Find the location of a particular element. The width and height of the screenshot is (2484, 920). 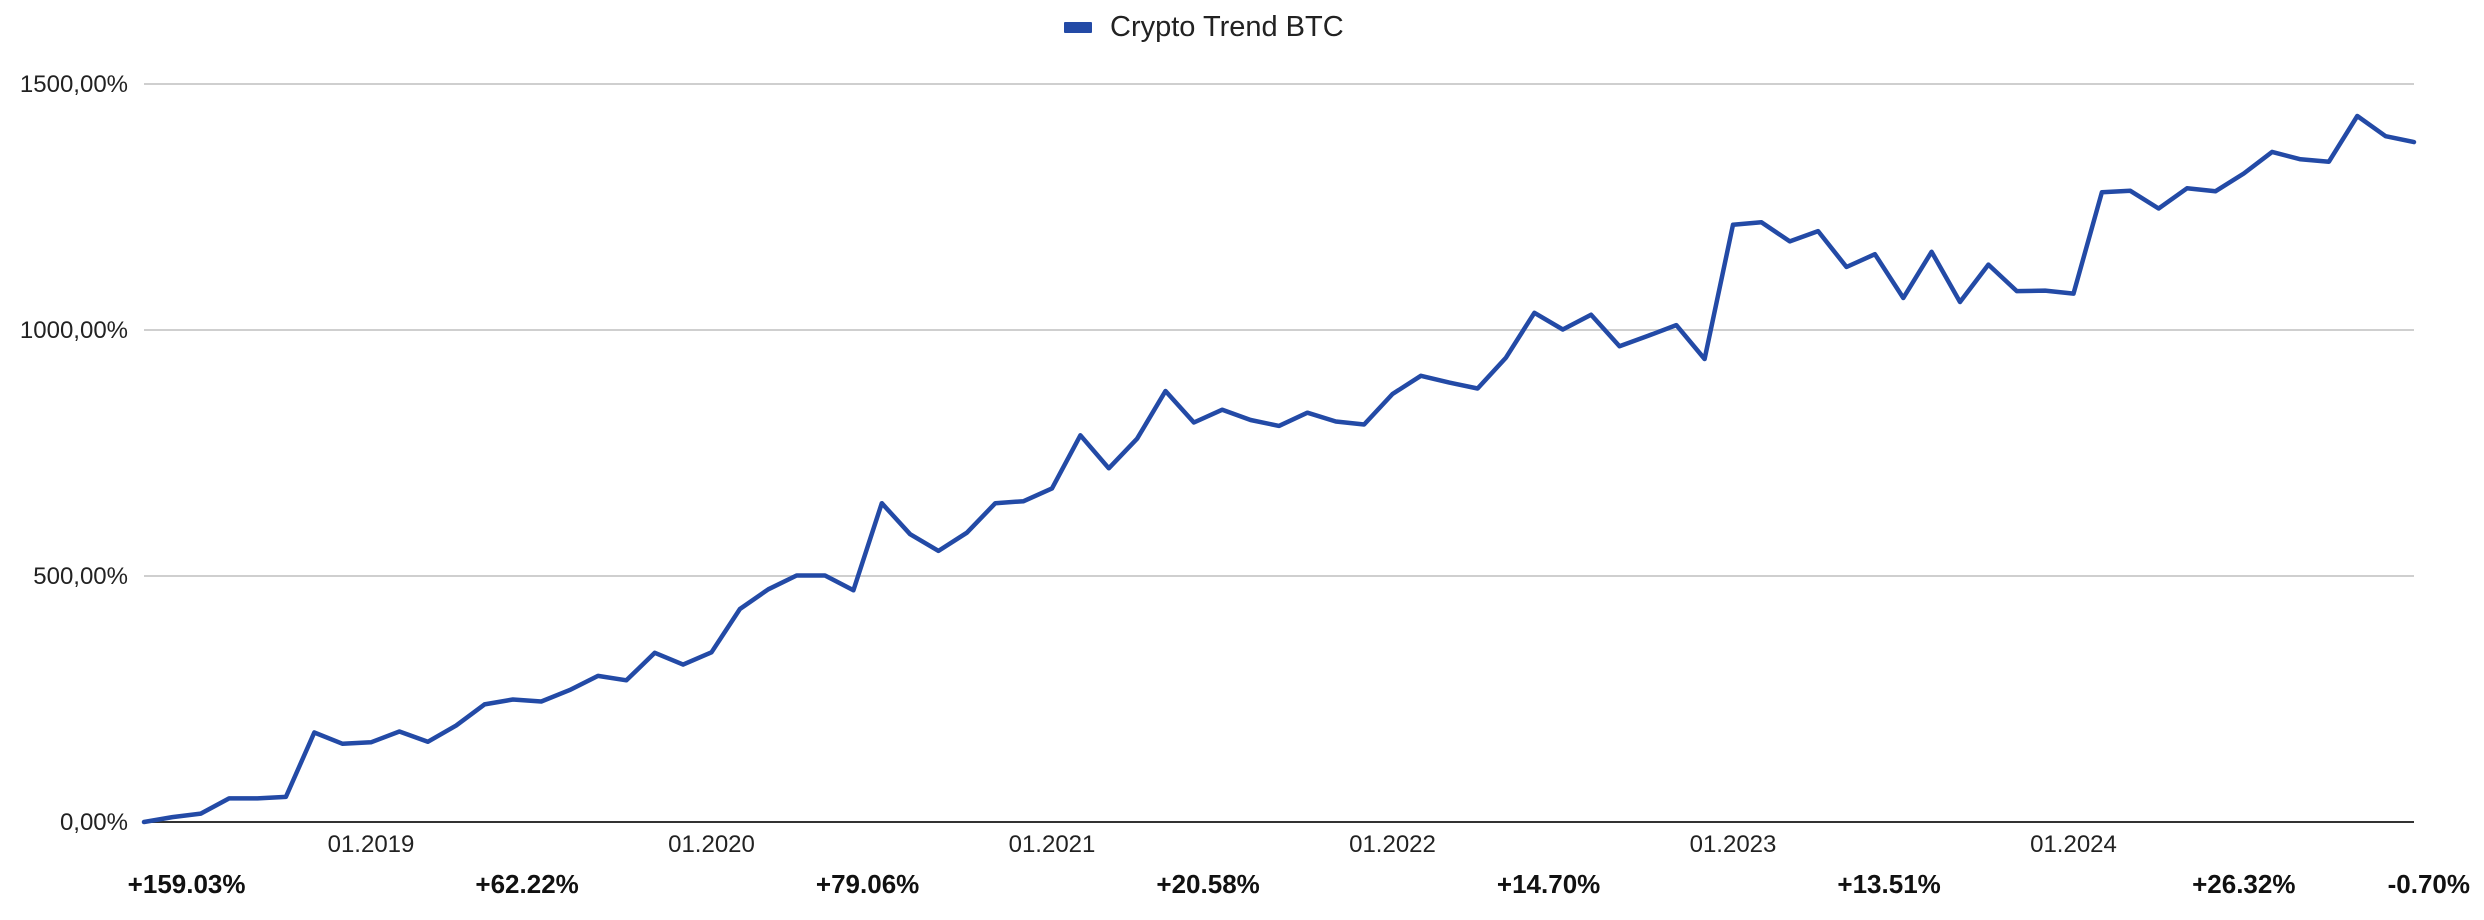

legend-swatch is located at coordinates (1078, 27).